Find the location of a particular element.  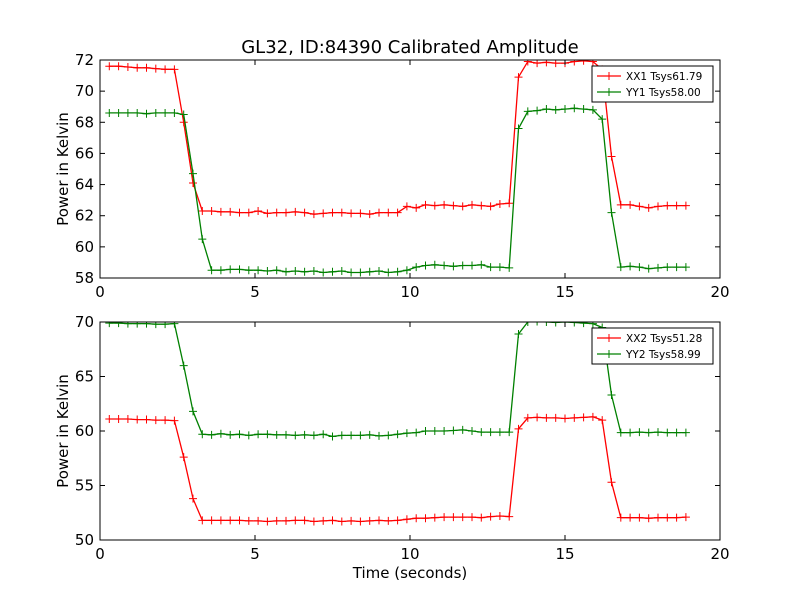

x-tick-label: 5 is located at coordinates (255, 292).